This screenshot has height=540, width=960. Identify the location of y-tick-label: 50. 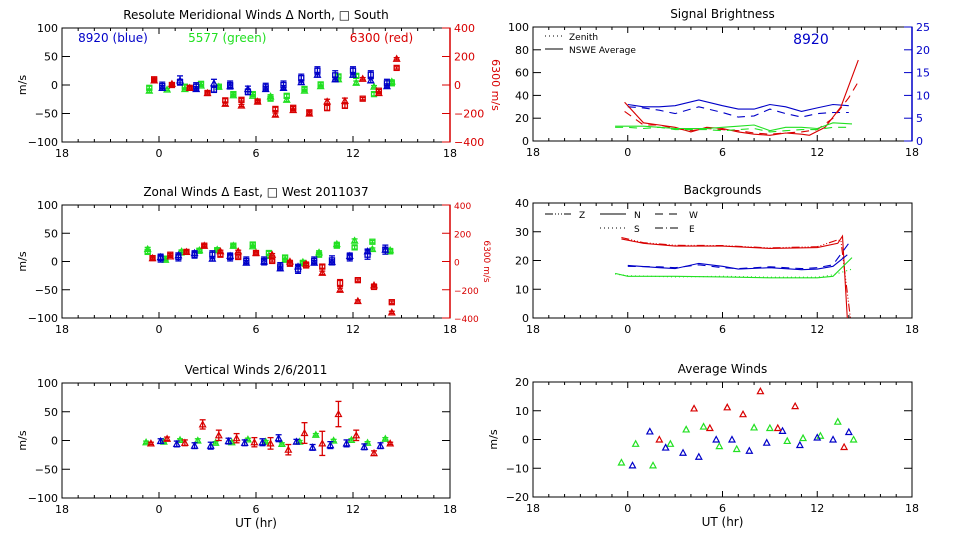
(51, 57).